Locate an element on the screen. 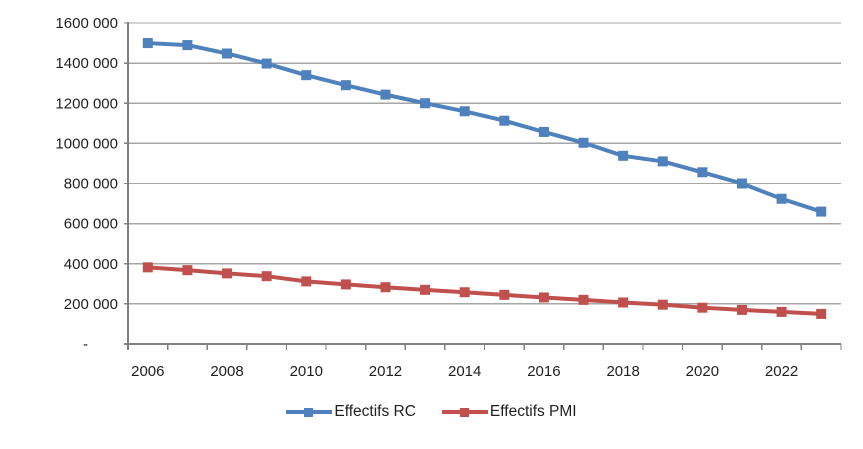 This screenshot has height=449, width=863. x-axis-label: 2010 is located at coordinates (306, 371).